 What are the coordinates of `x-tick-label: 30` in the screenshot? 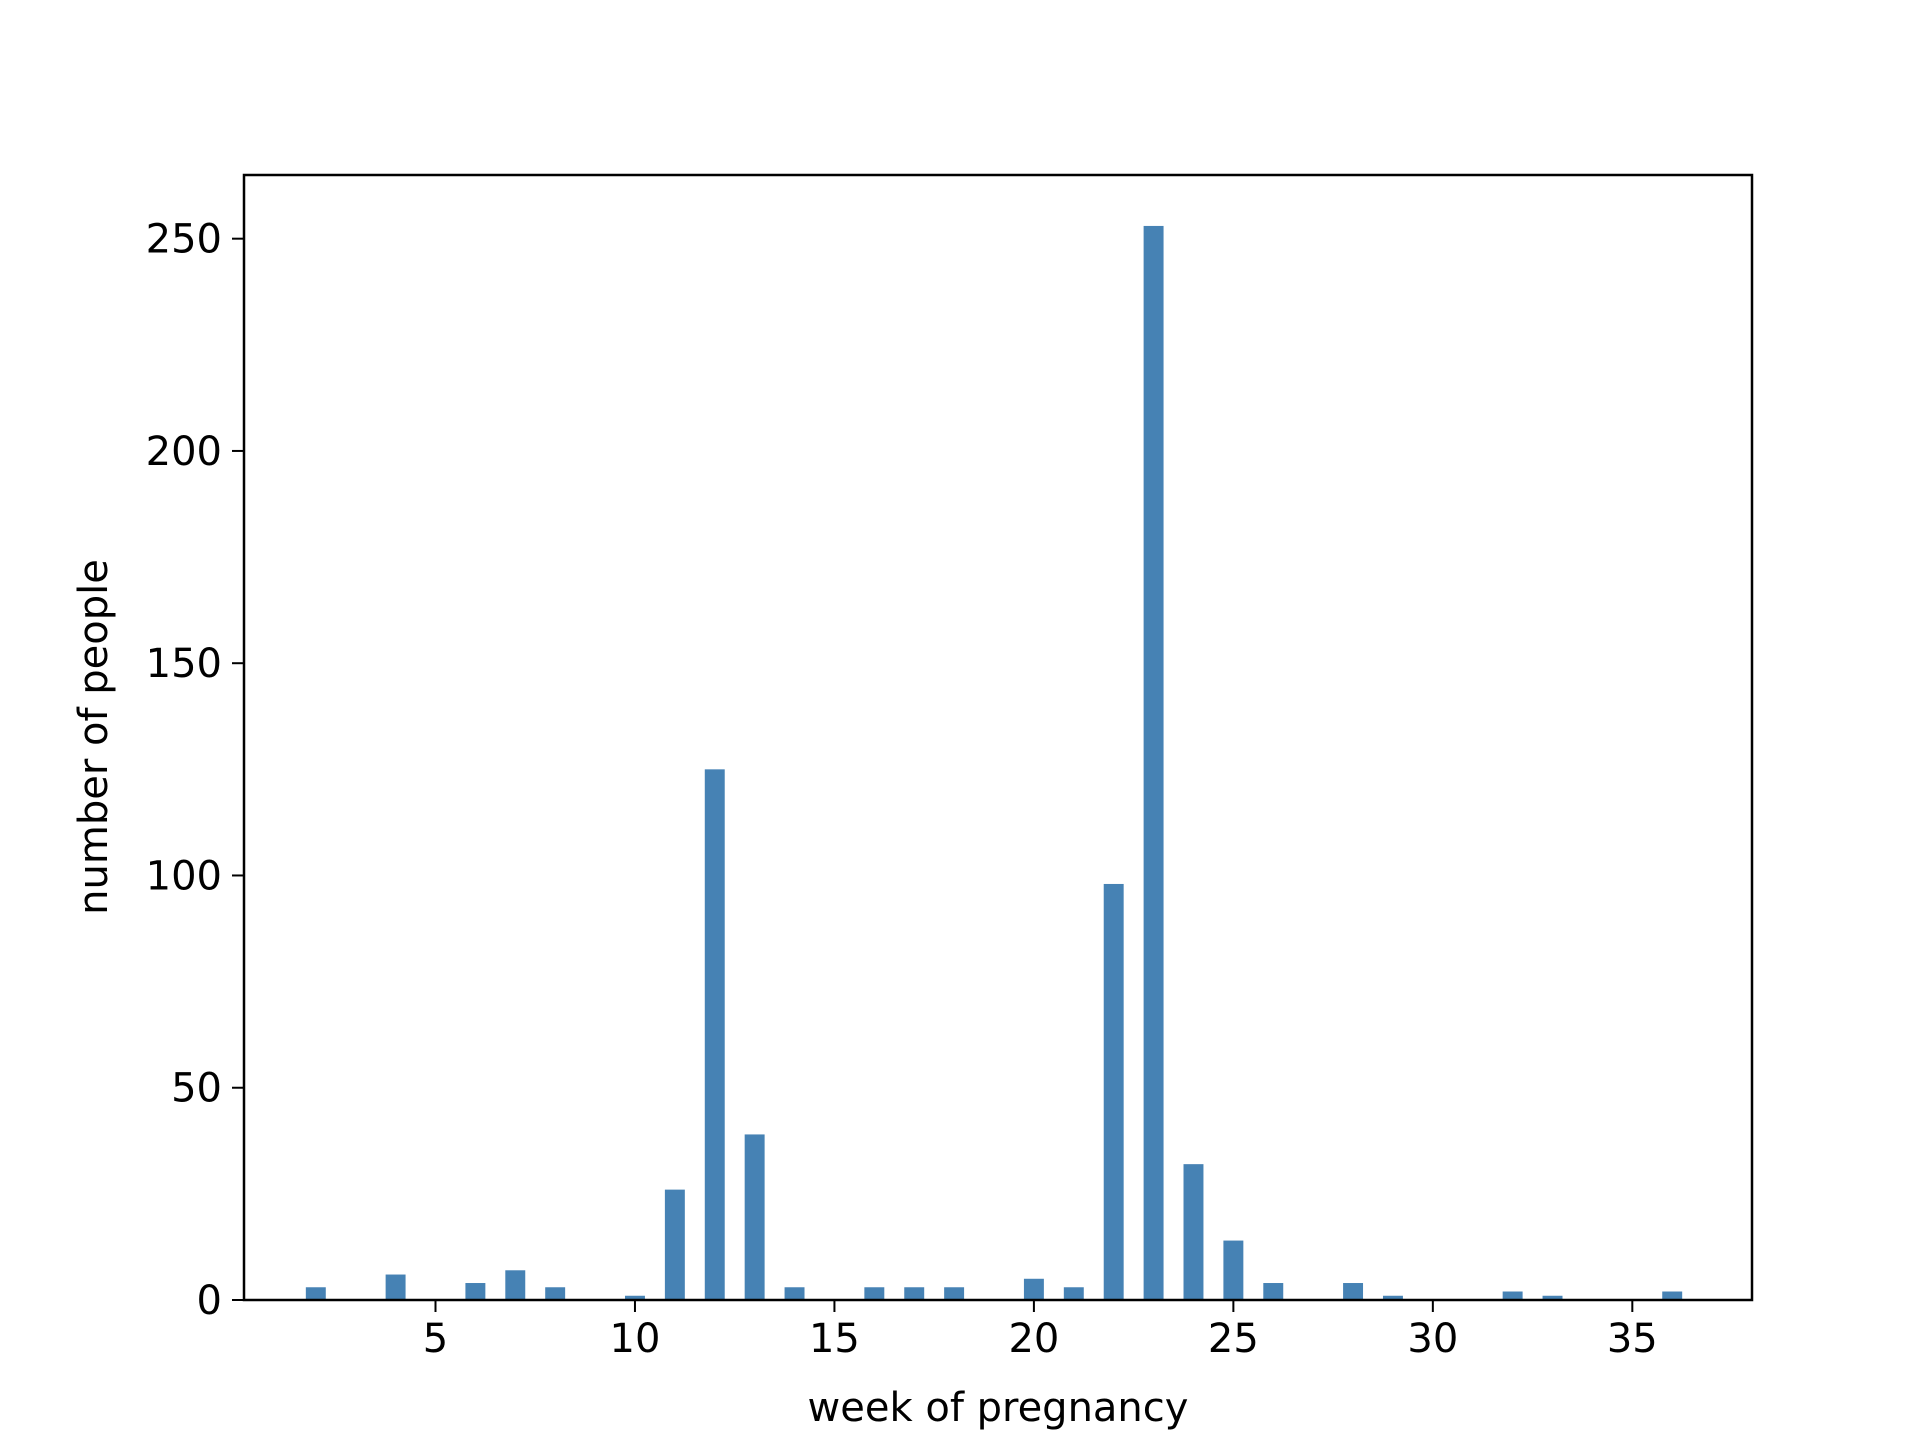 It's located at (1432, 1339).